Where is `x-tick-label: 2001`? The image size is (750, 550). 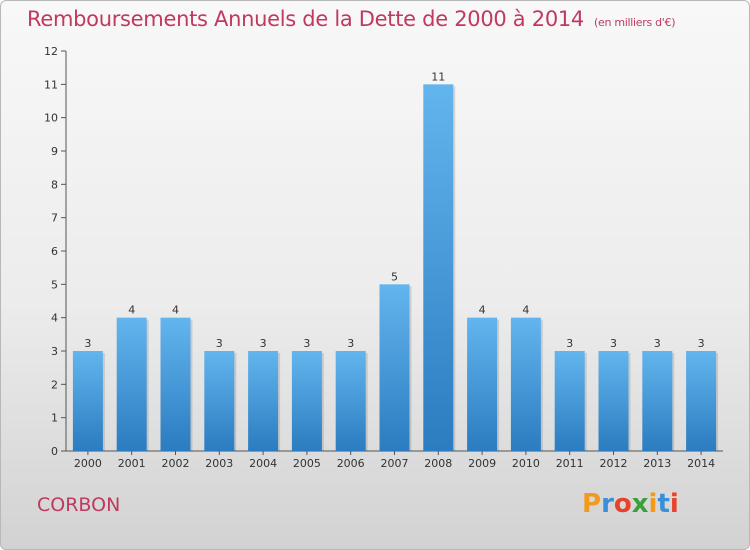
x-tick-label: 2001 is located at coordinates (132, 463).